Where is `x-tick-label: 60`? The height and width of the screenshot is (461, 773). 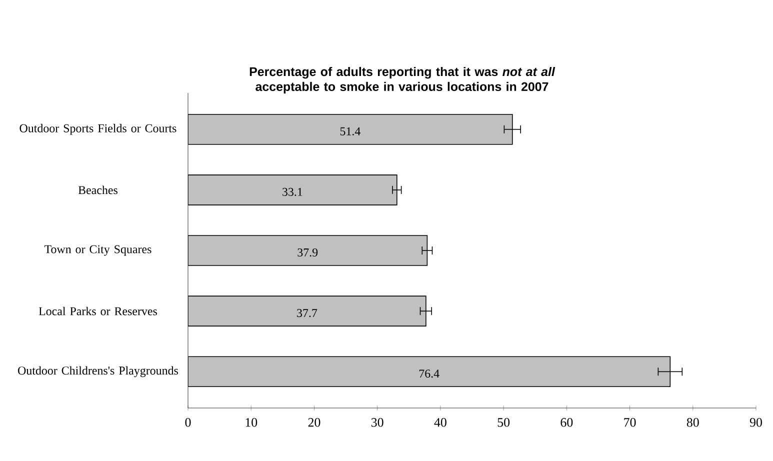 x-tick-label: 60 is located at coordinates (566, 422).